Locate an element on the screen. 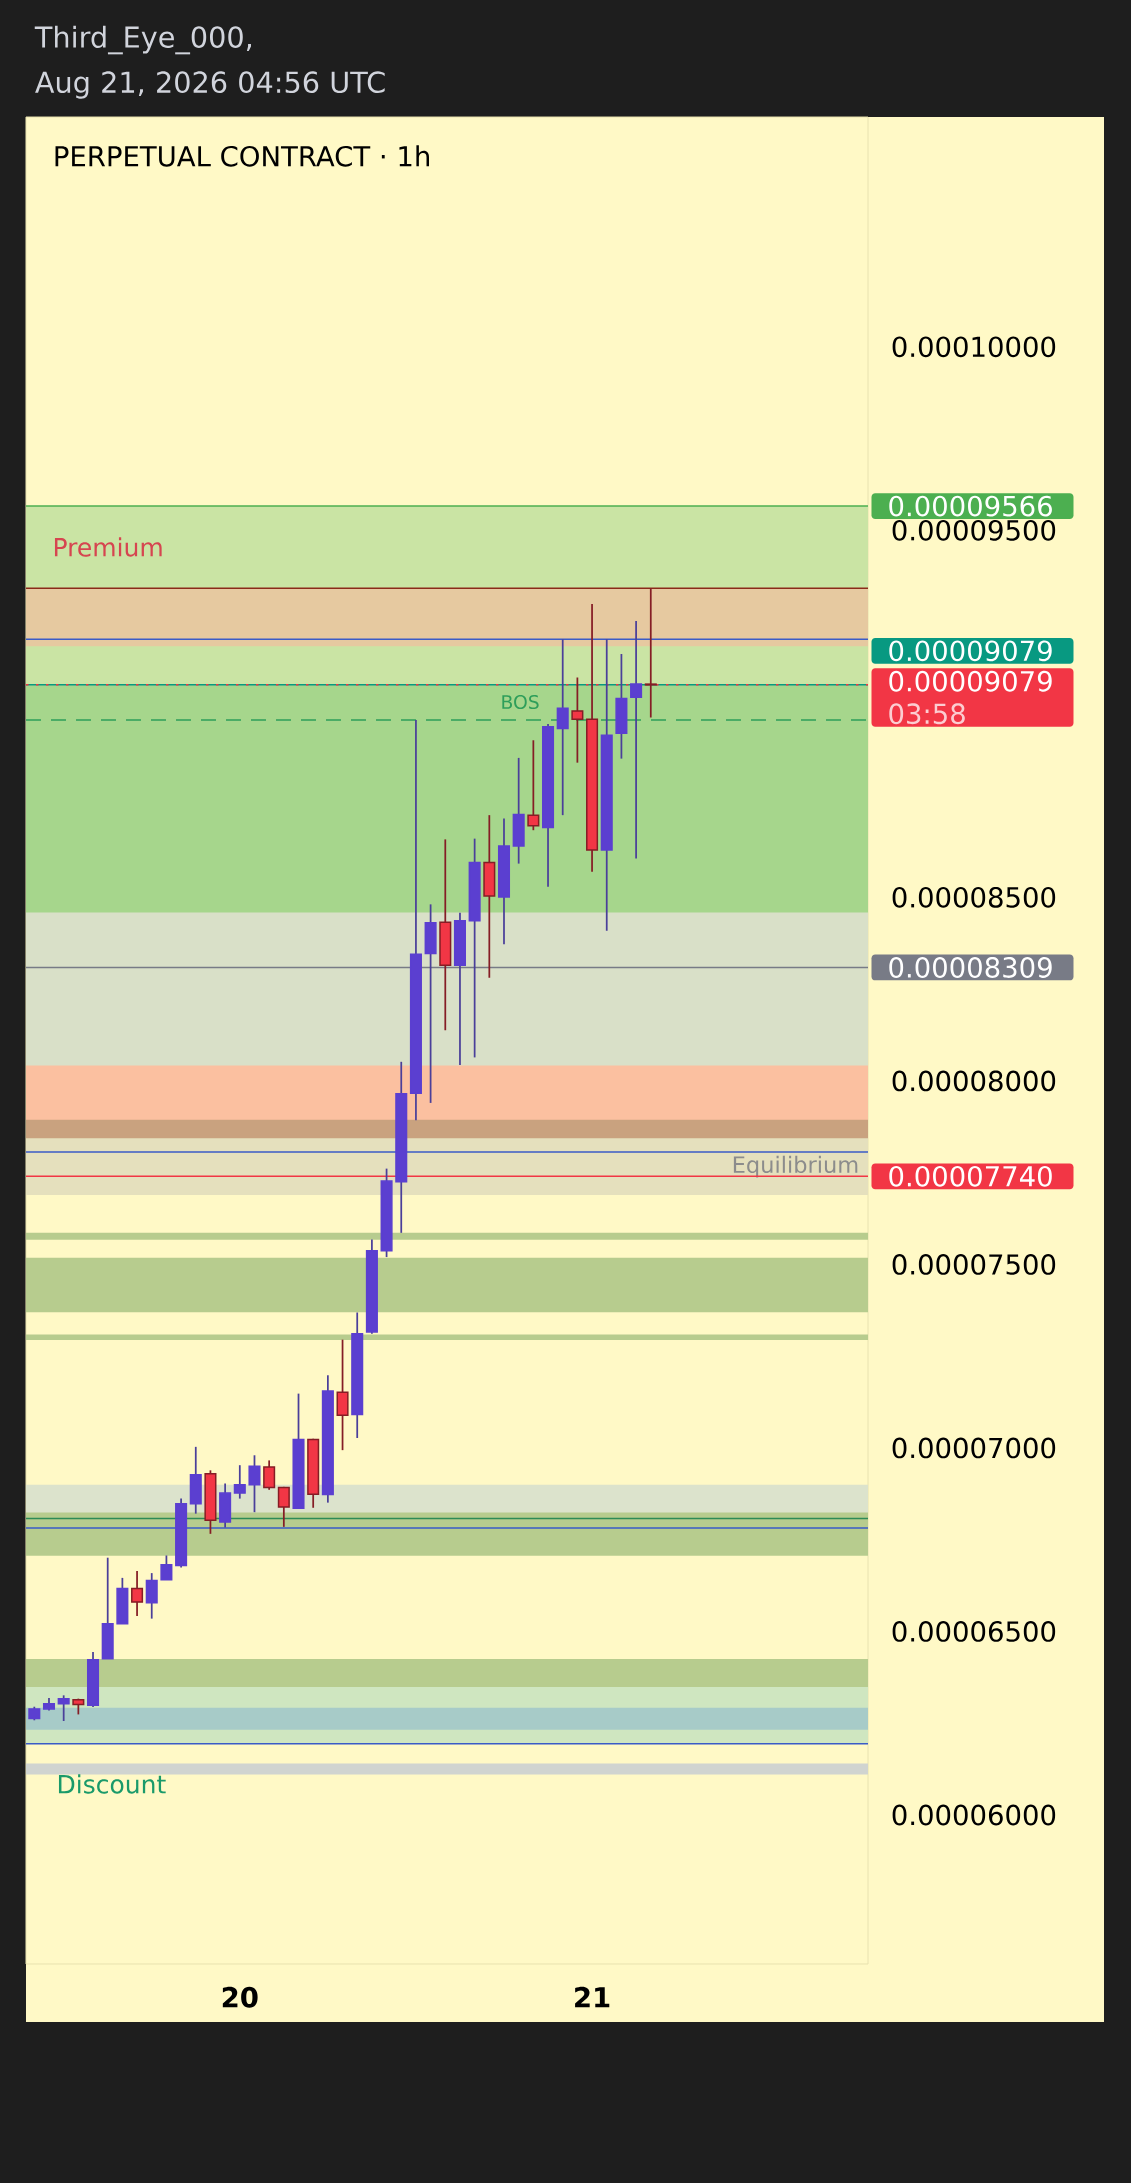 This screenshot has height=2183, width=1131. ref-line-label: 0.00007740 is located at coordinates (970, 1176).